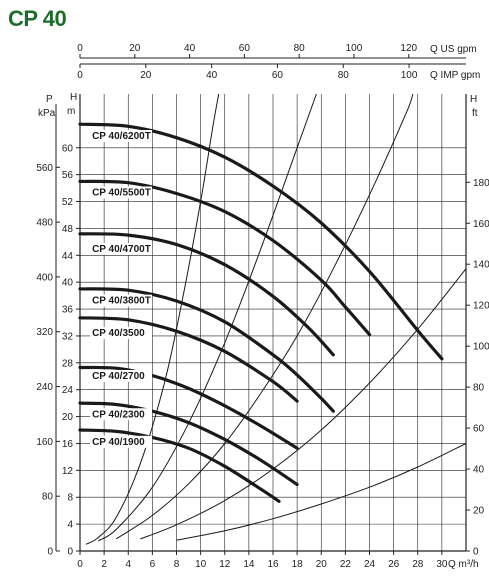 The height and width of the screenshot is (585, 489). I want to click on us-gpm-tick-label: 120, so click(408, 48).